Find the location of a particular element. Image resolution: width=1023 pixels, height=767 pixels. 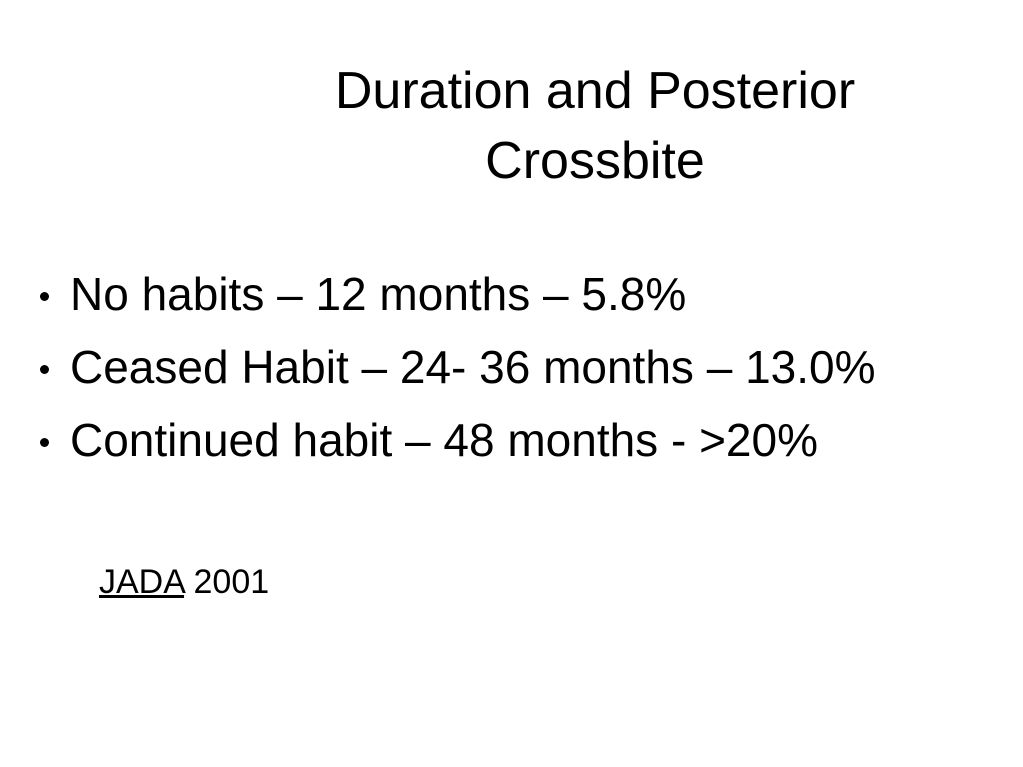

slide-title: Duration and Posterior Crossbite is located at coordinates (595, 126).